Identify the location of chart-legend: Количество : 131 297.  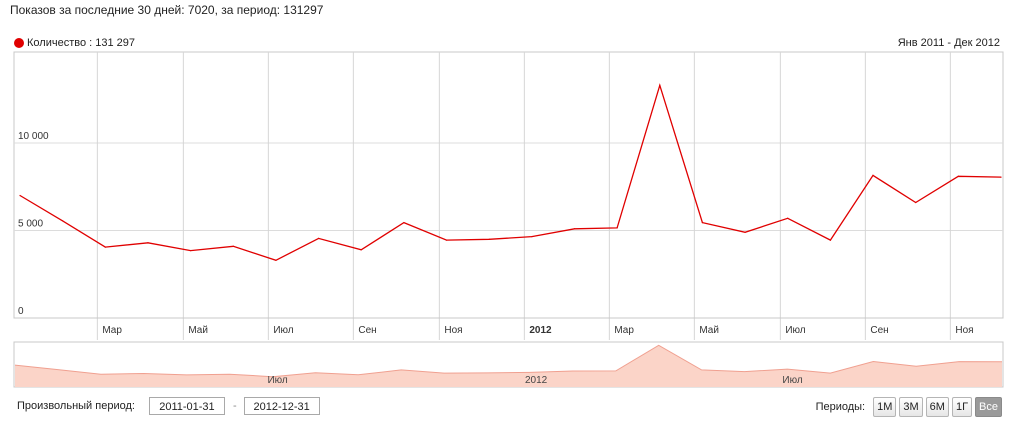
(74, 43).